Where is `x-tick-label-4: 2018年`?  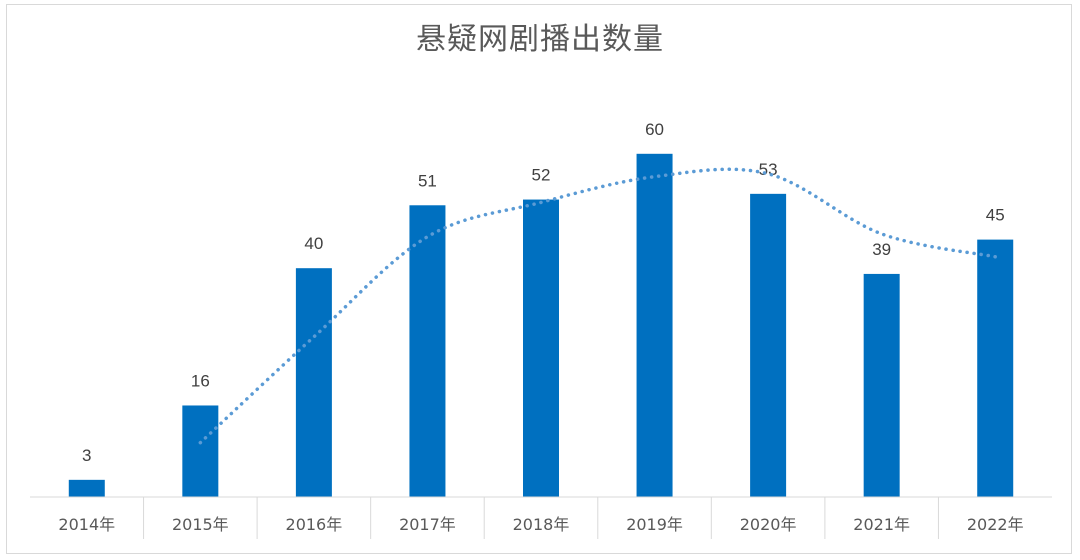
x-tick-label-4: 2018年 is located at coordinates (541, 524).